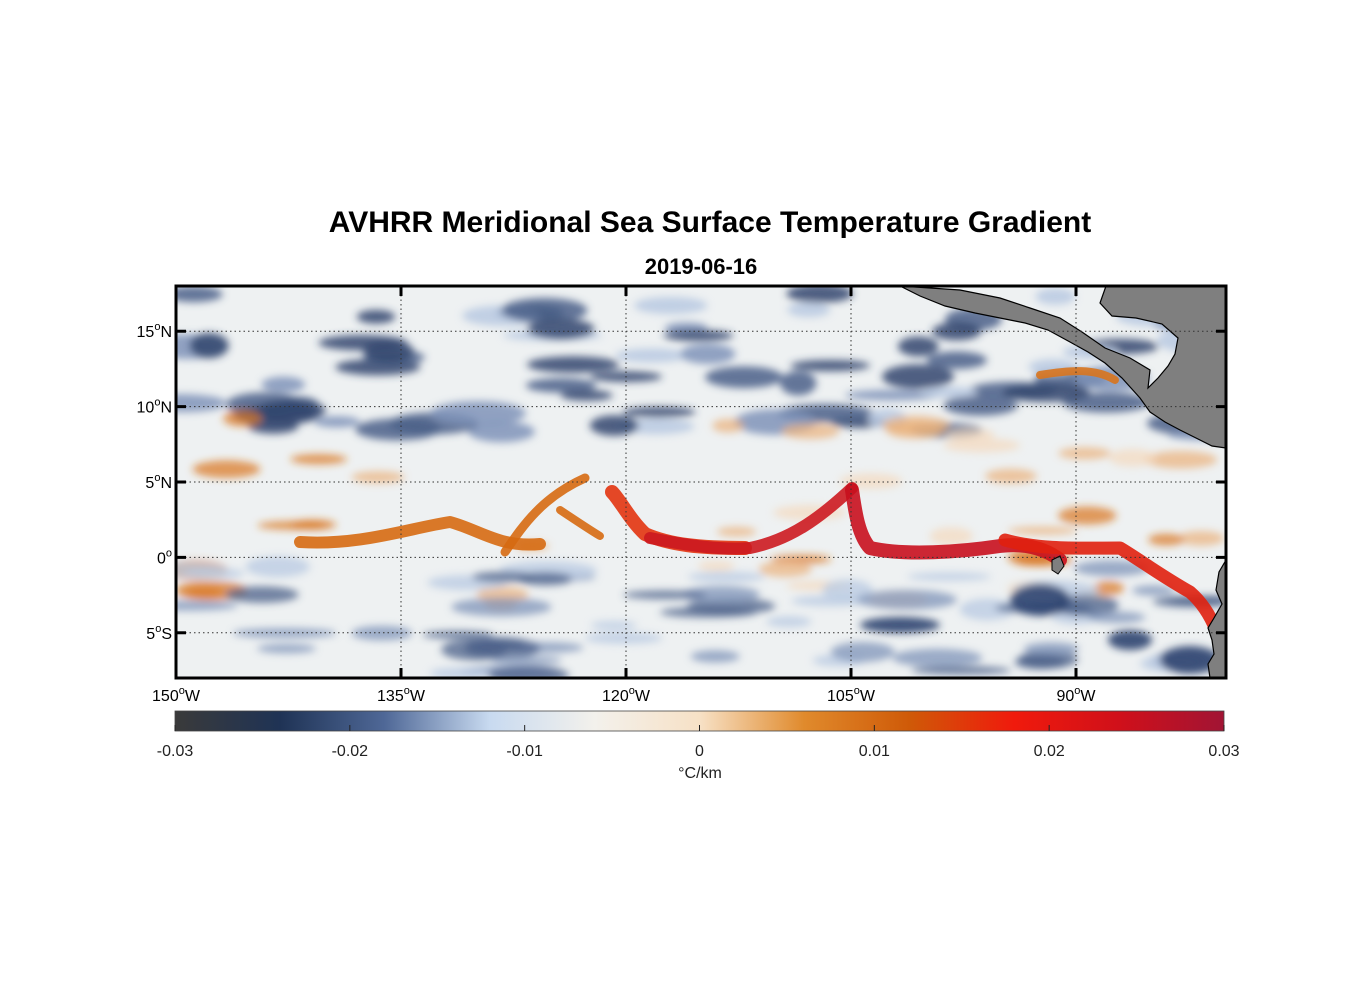  What do you see at coordinates (1223, 751) in the screenshot?
I see `colorbar-tick-label: 0.03` at bounding box center [1223, 751].